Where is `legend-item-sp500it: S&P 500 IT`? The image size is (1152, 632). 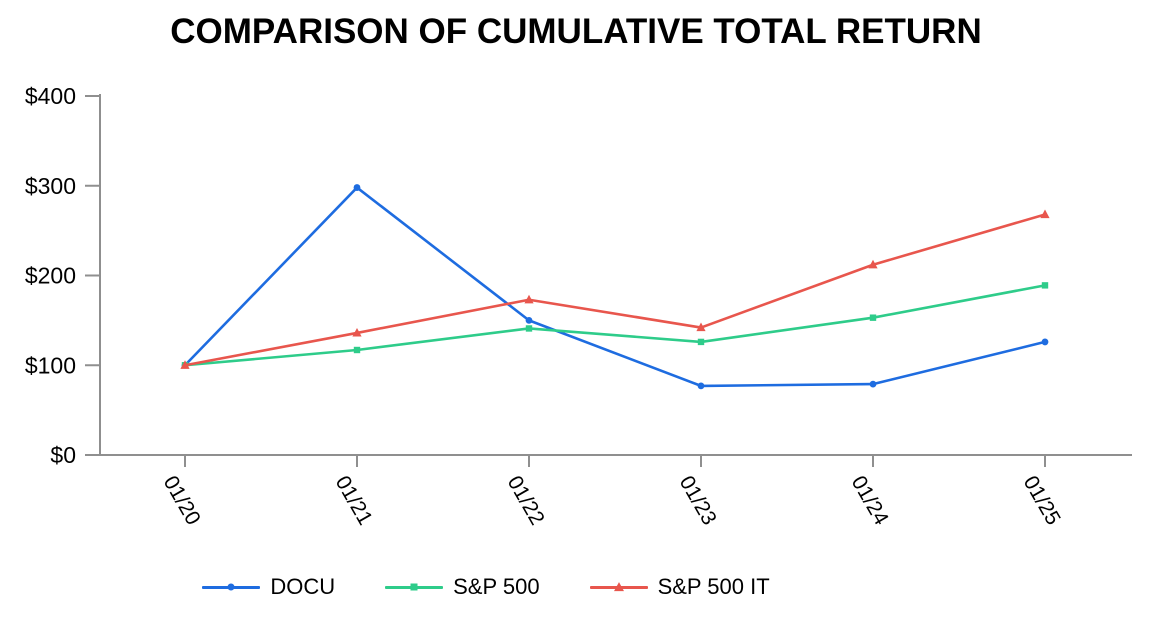
legend-item-sp500it: S&P 500 IT is located at coordinates (679, 587).